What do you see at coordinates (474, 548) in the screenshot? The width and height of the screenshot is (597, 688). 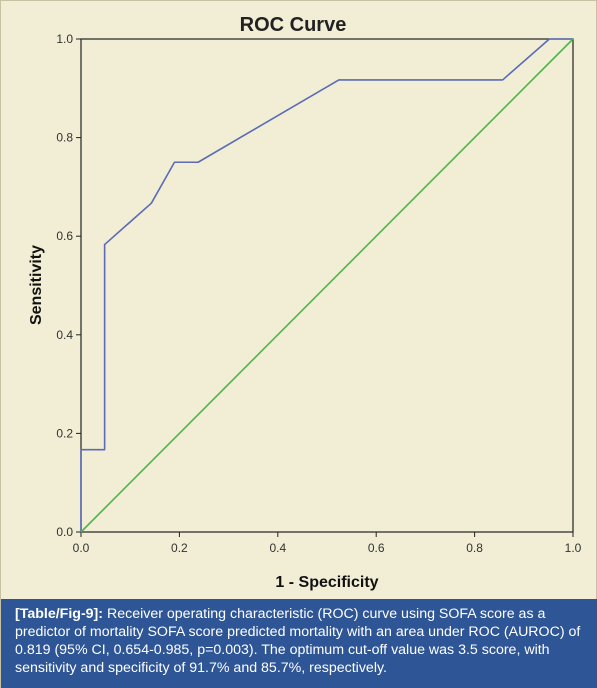 I see `x-tick-label: 0.8` at bounding box center [474, 548].